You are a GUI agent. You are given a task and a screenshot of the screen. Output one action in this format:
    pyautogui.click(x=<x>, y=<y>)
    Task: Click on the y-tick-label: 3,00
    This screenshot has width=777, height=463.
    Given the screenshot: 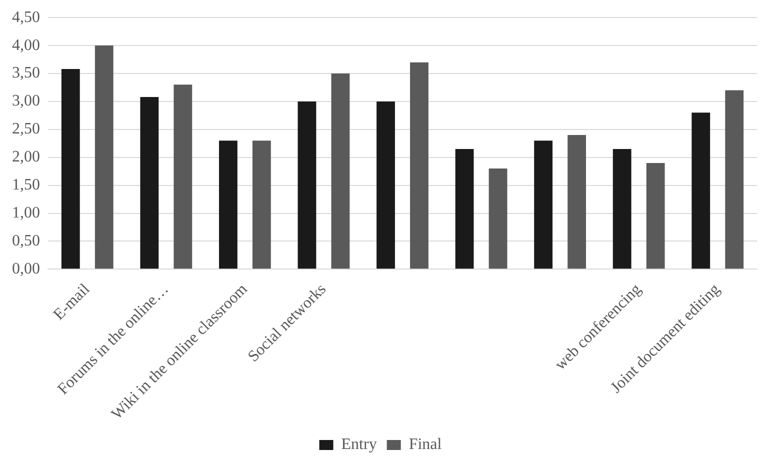 What is the action you would take?
    pyautogui.click(x=26, y=101)
    